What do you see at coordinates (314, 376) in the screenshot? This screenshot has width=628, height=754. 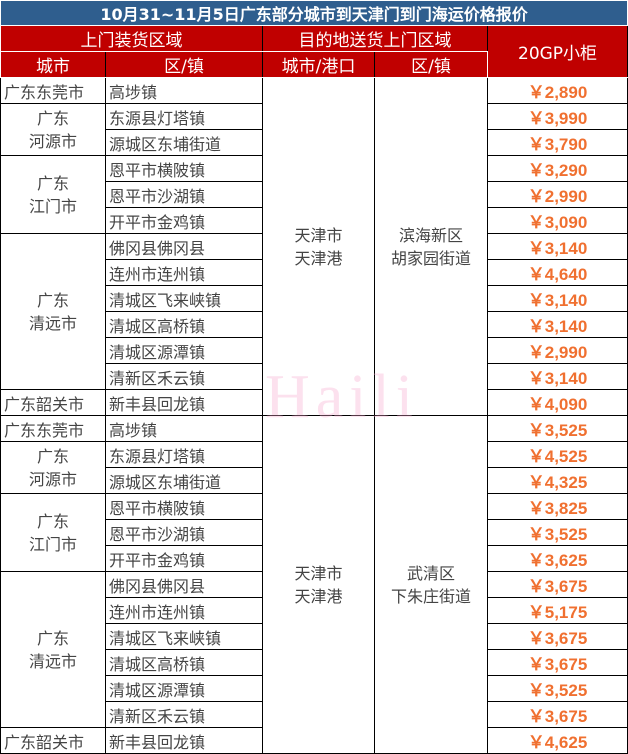 I see `table-row: 清新区禾云镇 ￥3,140` at bounding box center [314, 376].